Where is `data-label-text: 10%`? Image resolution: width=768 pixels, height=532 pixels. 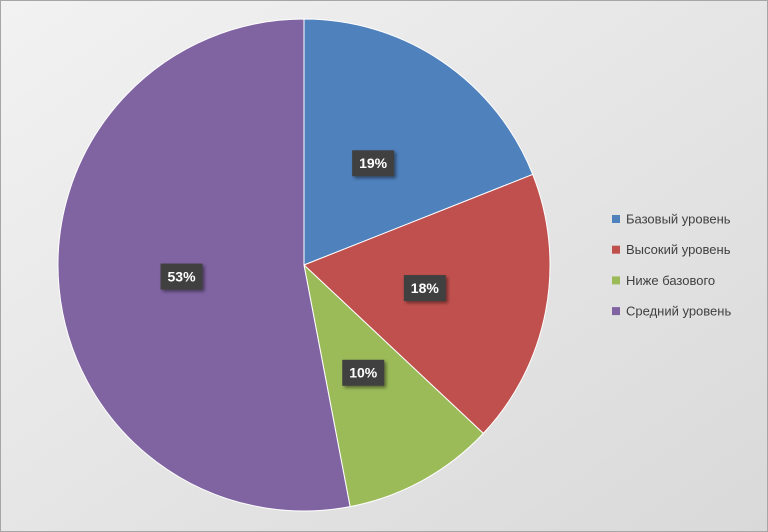 data-label-text: 10% is located at coordinates (363, 372).